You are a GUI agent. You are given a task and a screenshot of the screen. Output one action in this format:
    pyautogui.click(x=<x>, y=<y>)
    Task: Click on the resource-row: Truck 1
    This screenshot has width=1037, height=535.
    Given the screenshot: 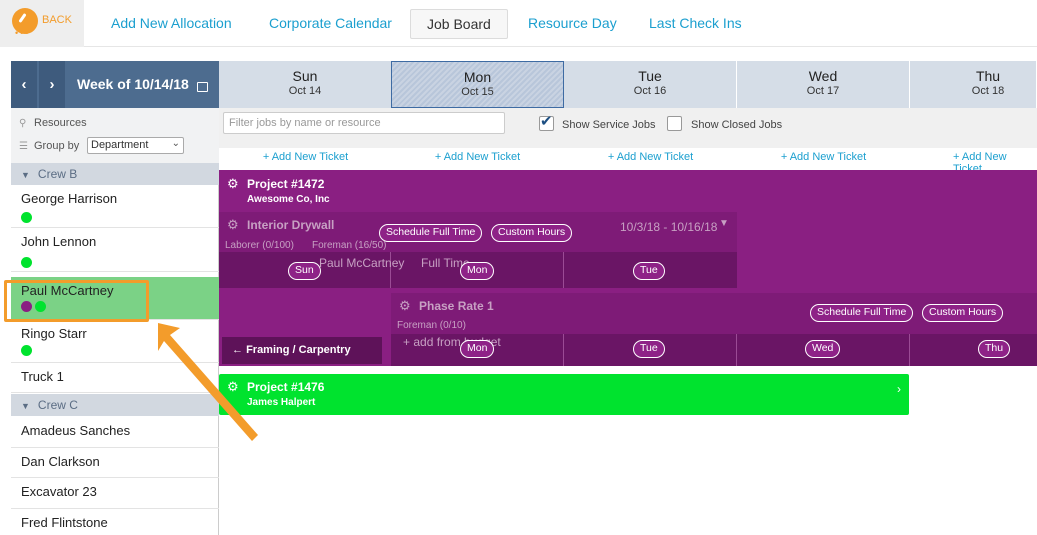 What is the action you would take?
    pyautogui.click(x=115, y=378)
    